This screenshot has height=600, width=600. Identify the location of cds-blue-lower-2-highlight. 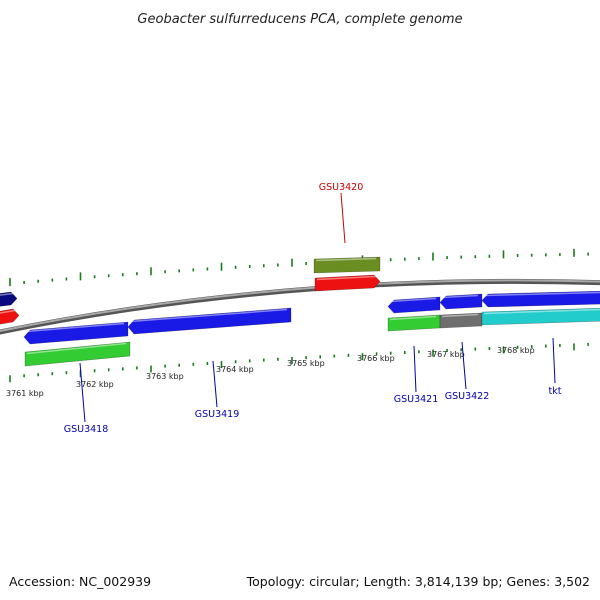
(208, 315).